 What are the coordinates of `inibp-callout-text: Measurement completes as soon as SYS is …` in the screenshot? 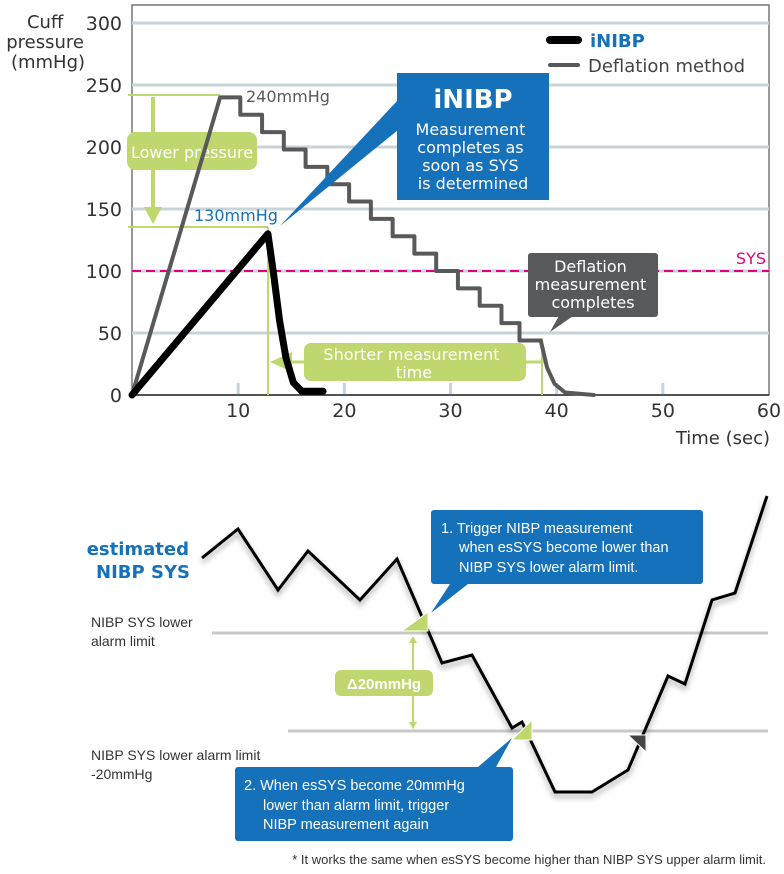 It's located at (473, 156).